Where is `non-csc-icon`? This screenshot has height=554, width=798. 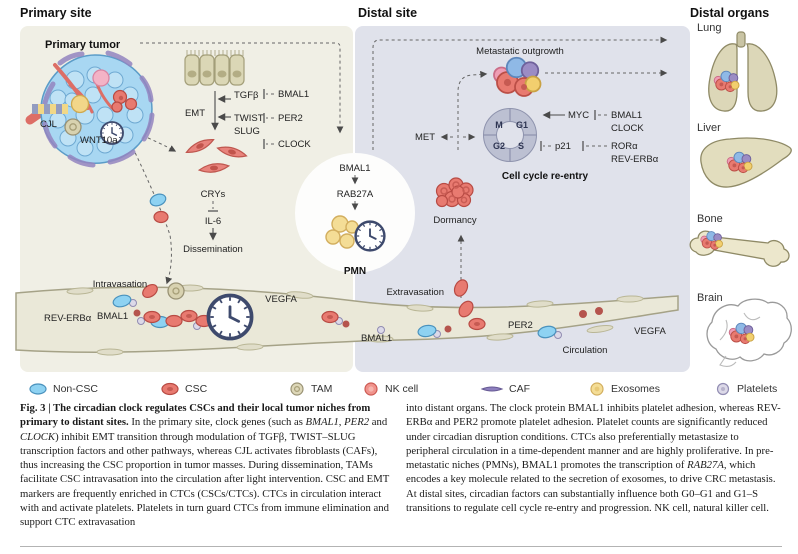 non-csc-icon is located at coordinates (38, 389).